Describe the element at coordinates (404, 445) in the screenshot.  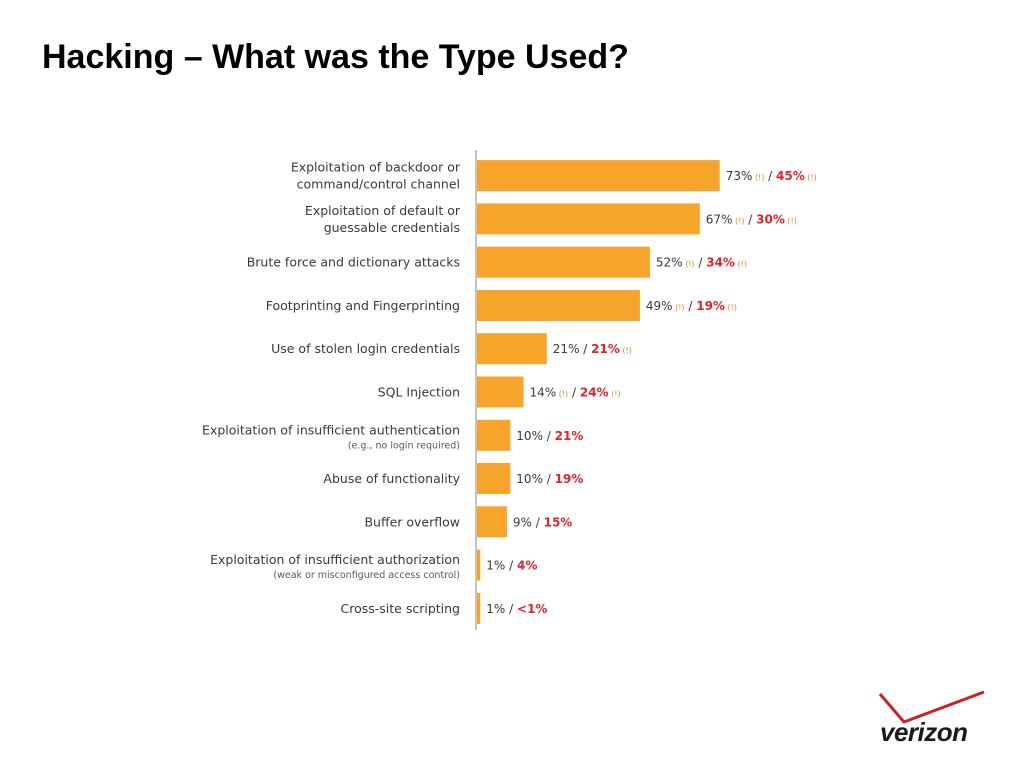
I see `category-sublabel-7: (e.g., no login required)` at that location.